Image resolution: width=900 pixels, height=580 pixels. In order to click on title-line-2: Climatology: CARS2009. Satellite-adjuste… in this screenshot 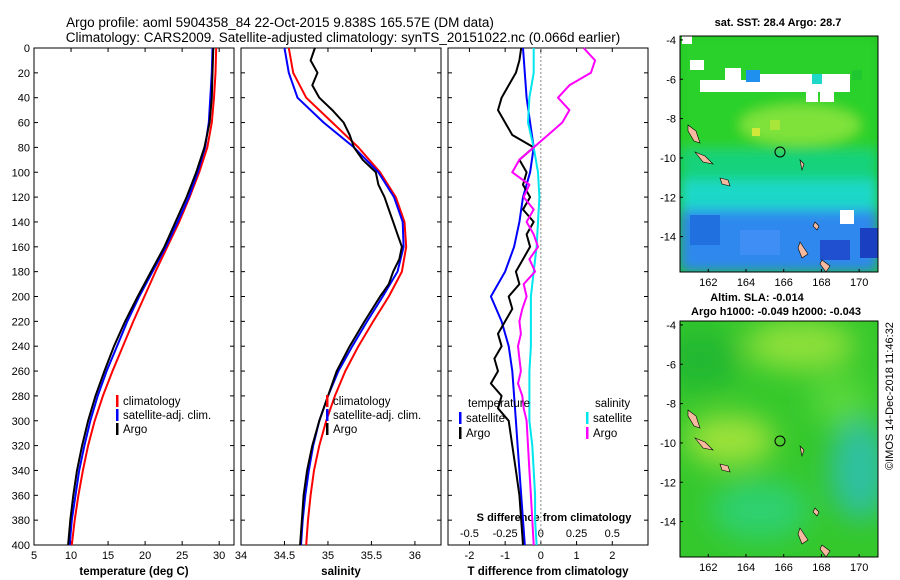, I will do `click(343, 37)`.